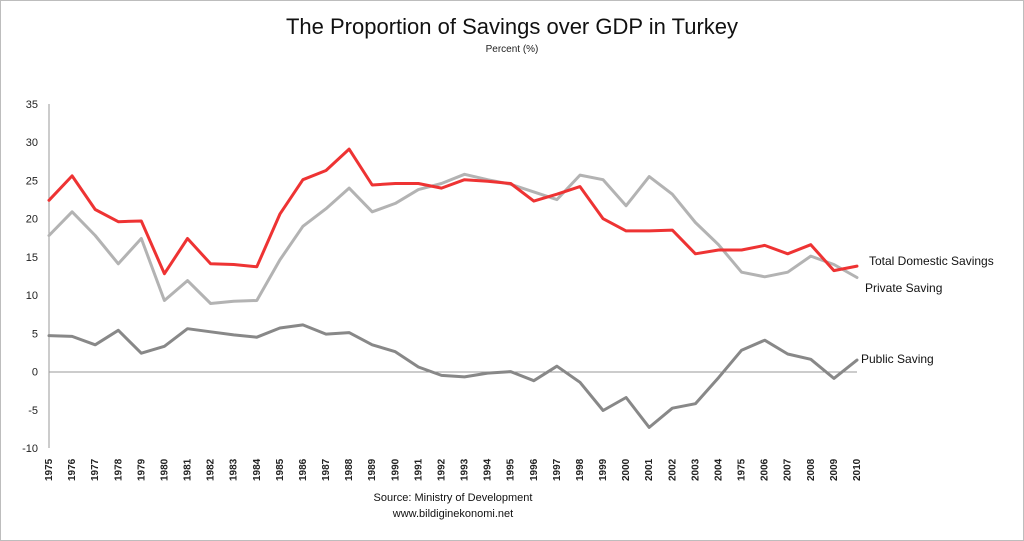 The height and width of the screenshot is (541, 1024). What do you see at coordinates (897, 359) in the screenshot?
I see `series-label-public-saving: Public Saving` at bounding box center [897, 359].